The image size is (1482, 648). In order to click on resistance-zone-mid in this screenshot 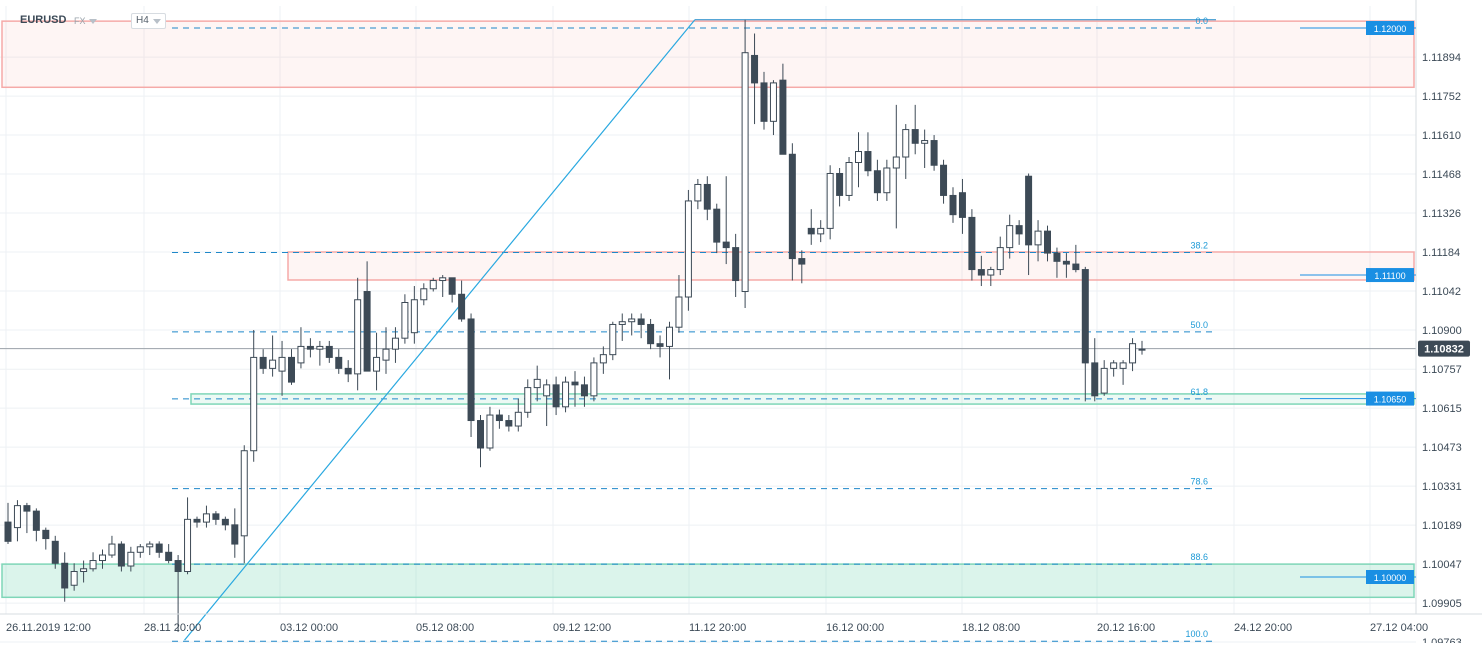, I will do `click(851, 266)`.